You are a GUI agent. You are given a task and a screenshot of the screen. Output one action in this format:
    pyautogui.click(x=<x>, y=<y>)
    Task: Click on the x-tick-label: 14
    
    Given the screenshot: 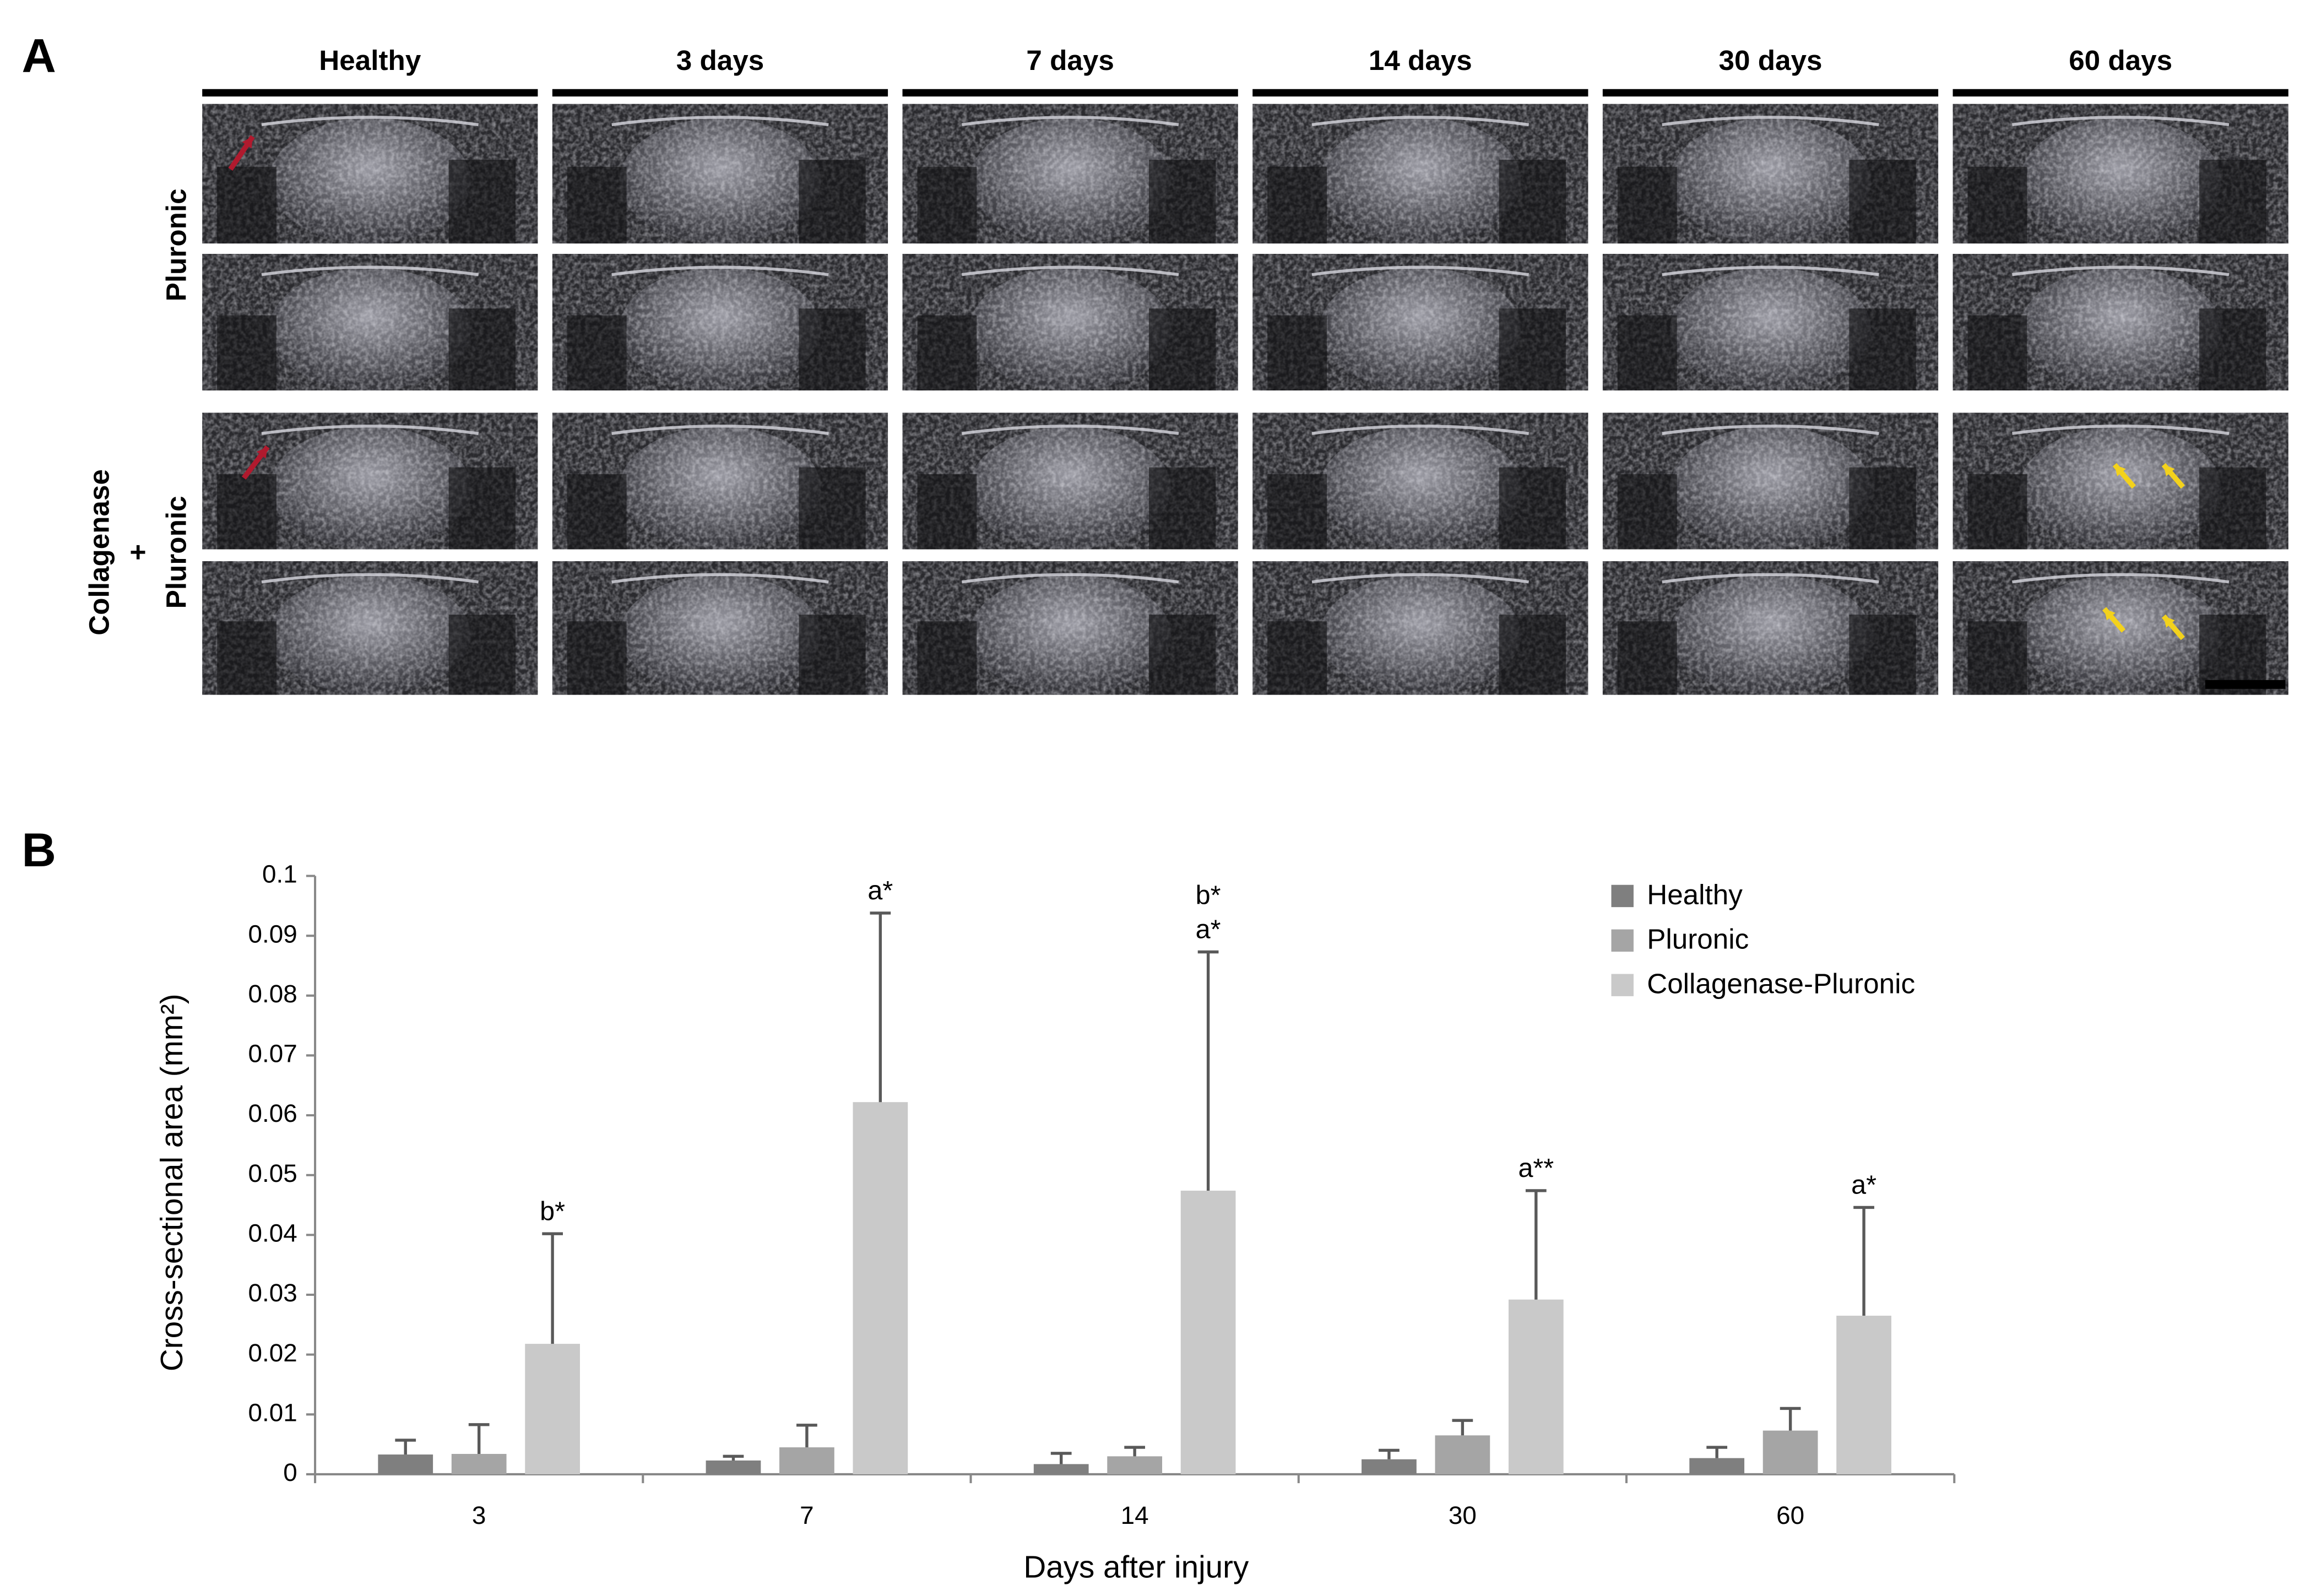 What is the action you would take?
    pyautogui.click(x=1135, y=1515)
    